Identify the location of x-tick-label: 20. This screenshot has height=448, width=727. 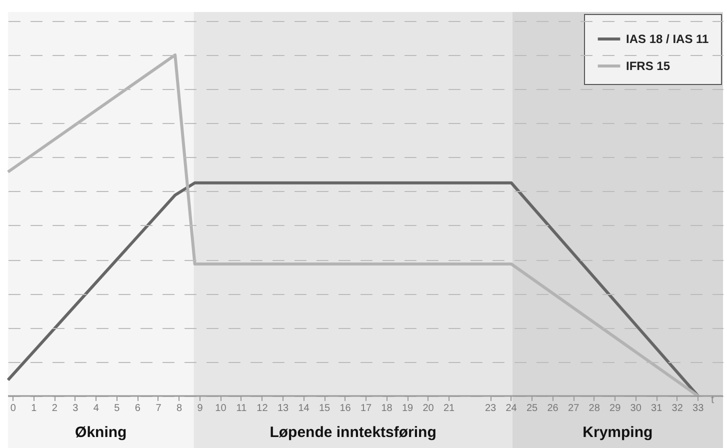
(428, 408).